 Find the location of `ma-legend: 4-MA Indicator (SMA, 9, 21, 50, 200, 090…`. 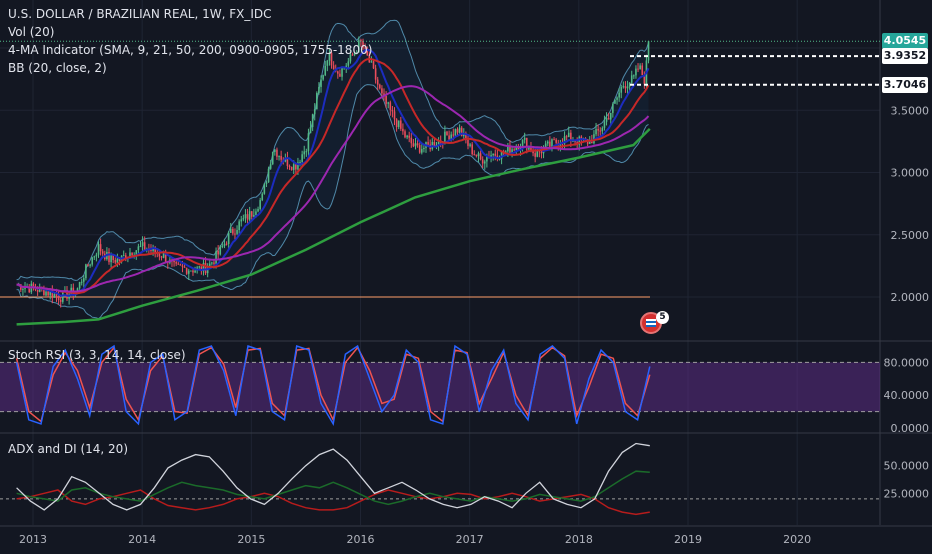

ma-legend: 4-MA Indicator (SMA, 9, 21, 50, 200, 090… is located at coordinates (190, 50).